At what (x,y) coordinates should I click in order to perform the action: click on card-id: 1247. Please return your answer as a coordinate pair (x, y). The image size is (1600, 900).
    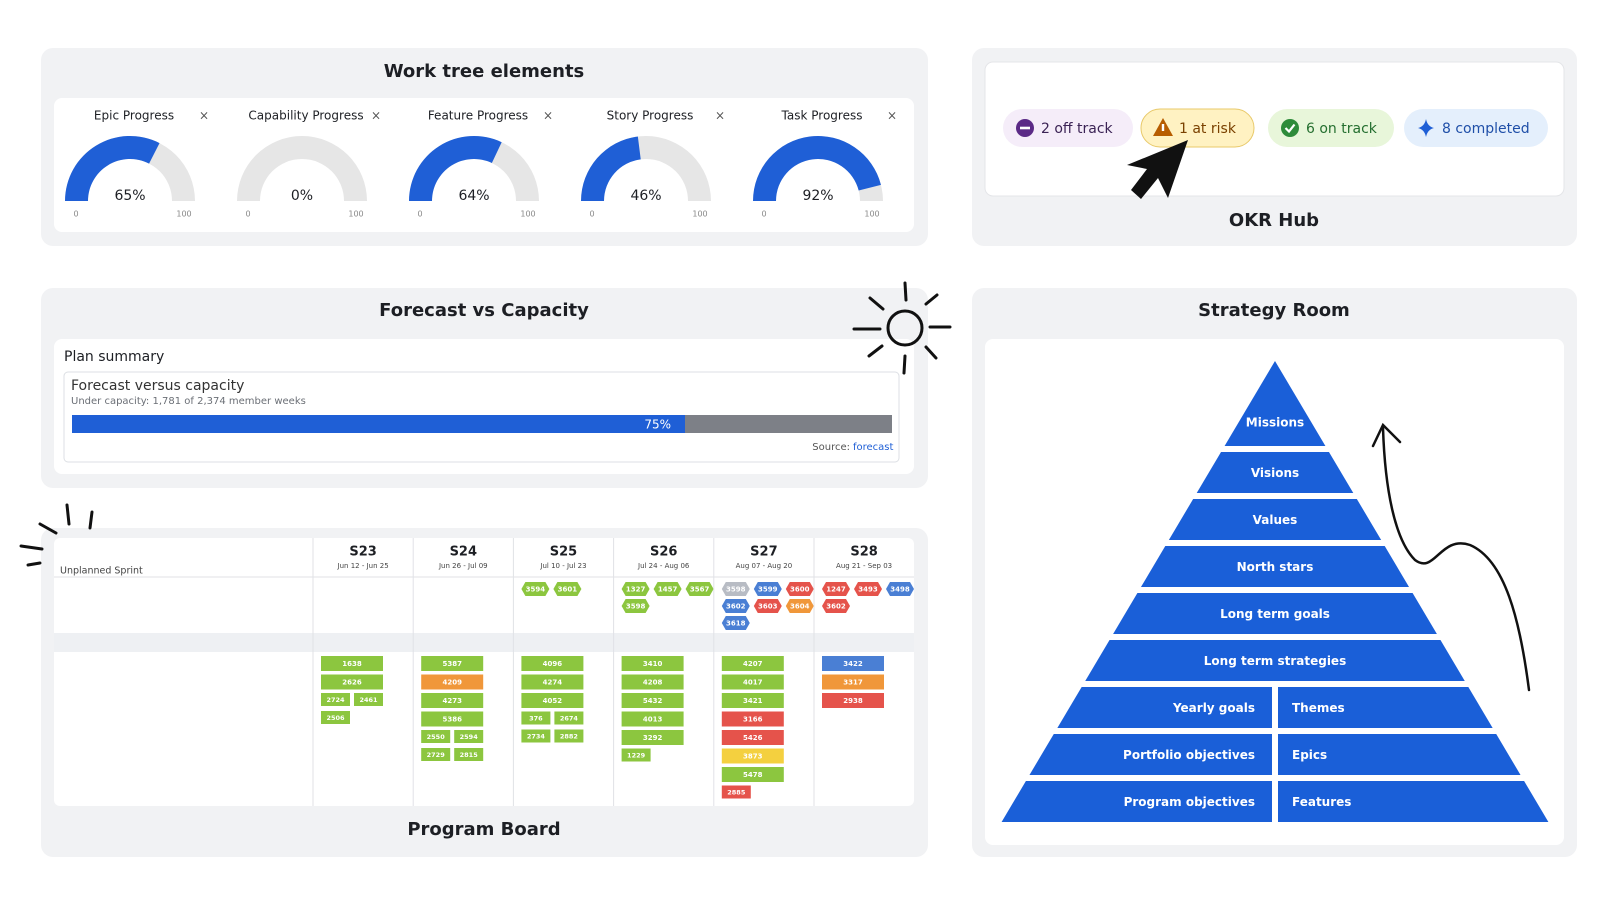
    Looking at the image, I should click on (836, 590).